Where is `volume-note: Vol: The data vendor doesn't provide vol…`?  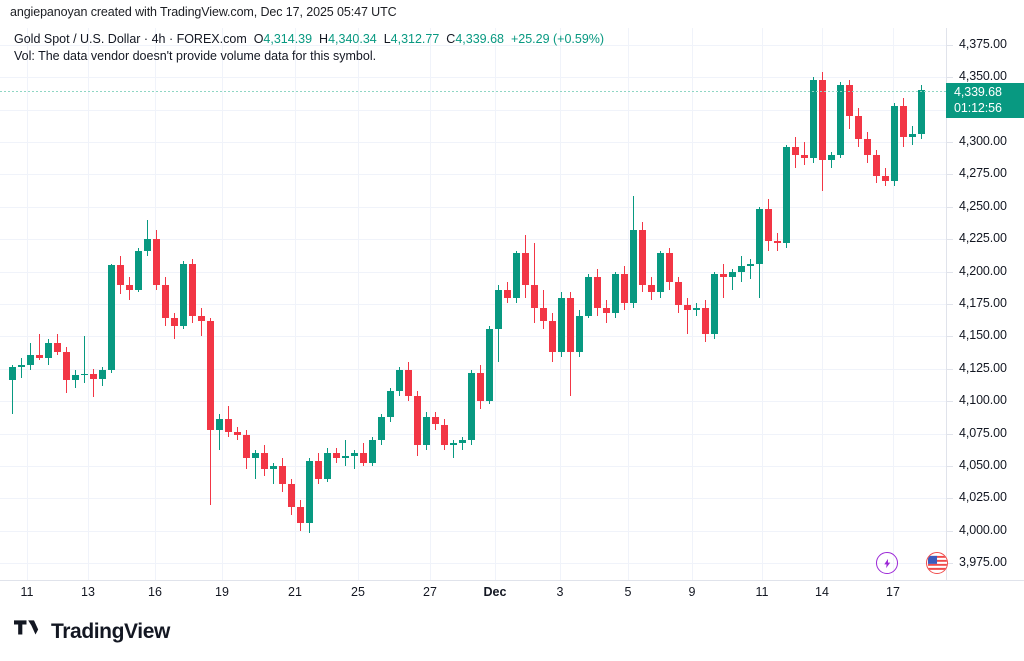
volume-note: Vol: The data vendor doesn't provide vol… is located at coordinates (195, 56).